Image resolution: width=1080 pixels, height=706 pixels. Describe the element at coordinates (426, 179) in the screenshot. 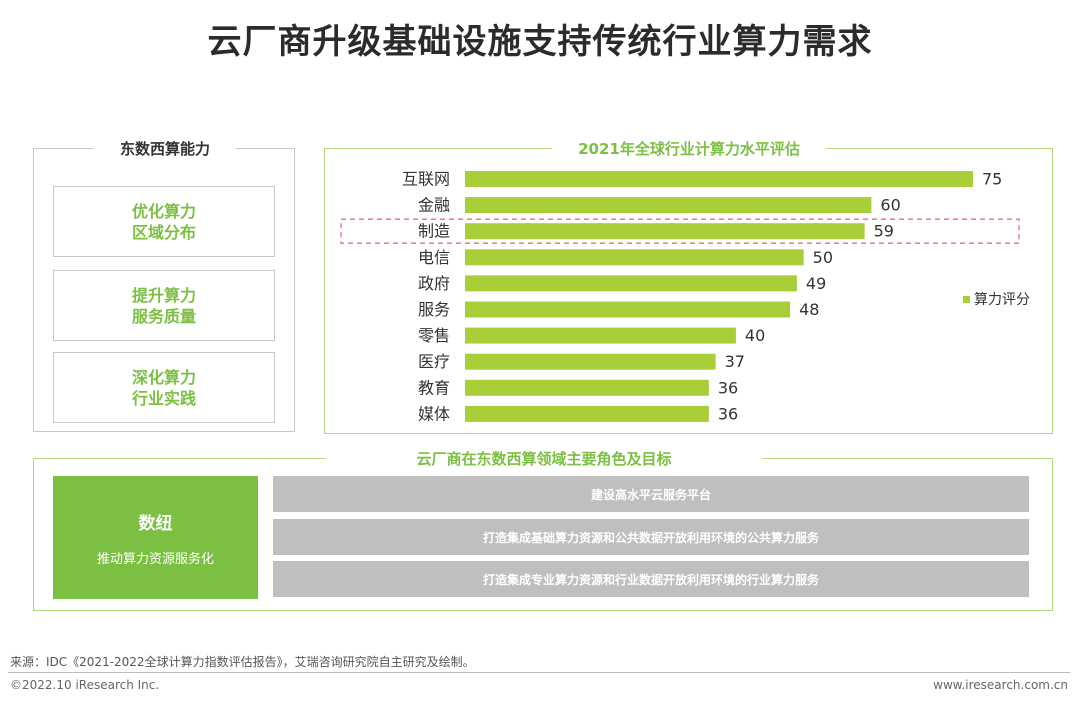

I see `category-label: 互联网` at that location.